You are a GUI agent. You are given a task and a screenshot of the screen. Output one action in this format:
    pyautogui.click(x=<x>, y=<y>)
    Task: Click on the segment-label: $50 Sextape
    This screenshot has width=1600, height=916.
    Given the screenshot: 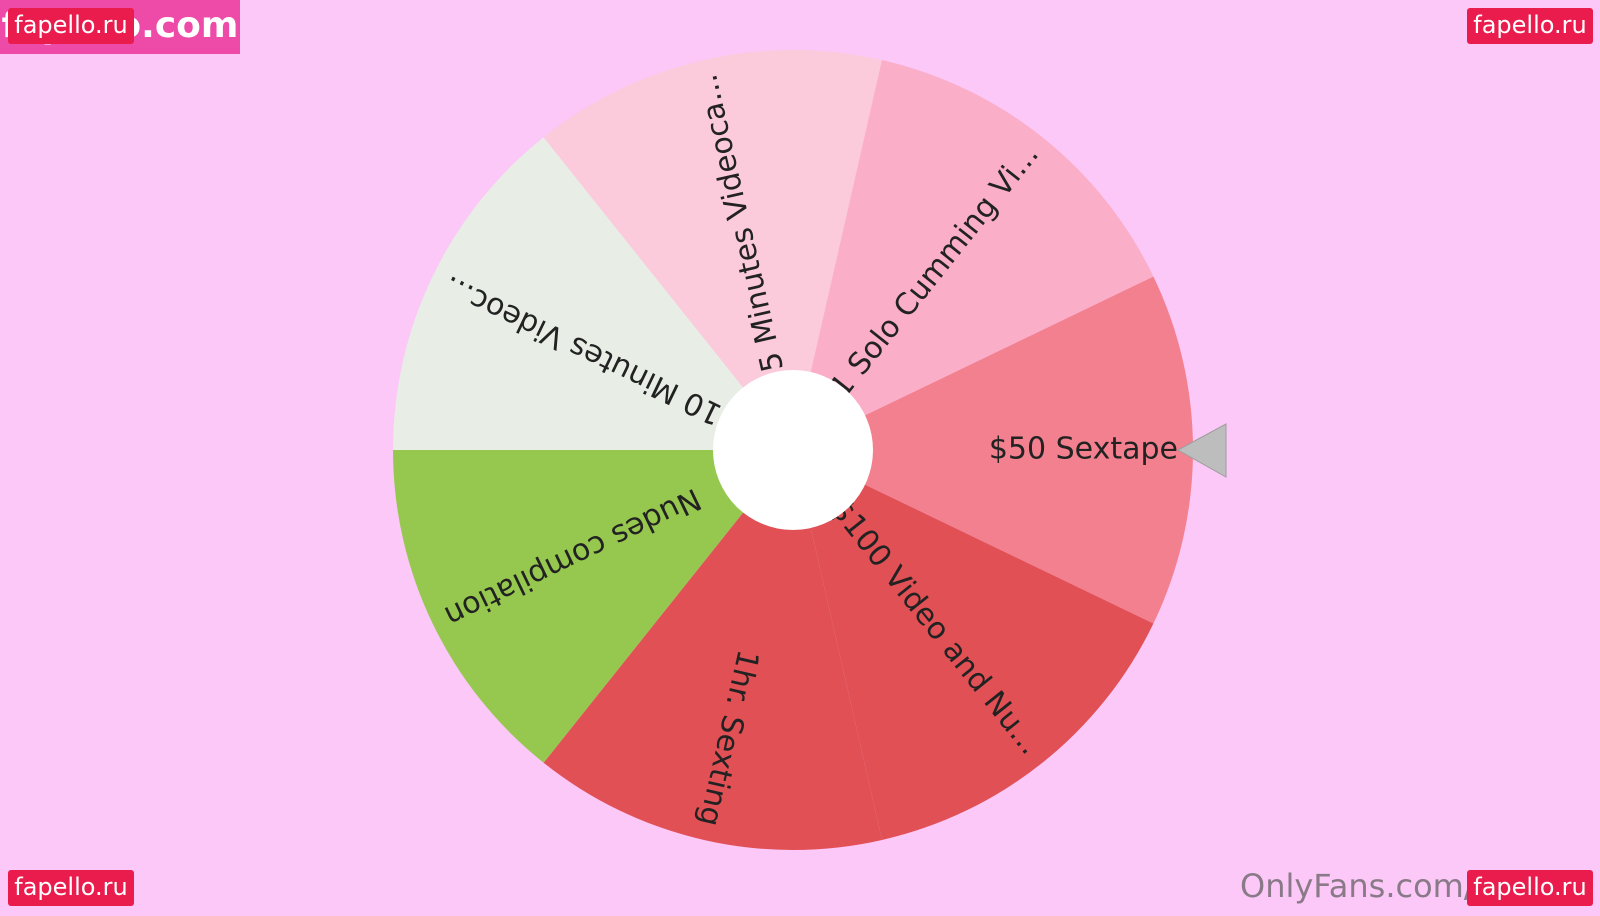 What is the action you would take?
    pyautogui.click(x=1083, y=449)
    